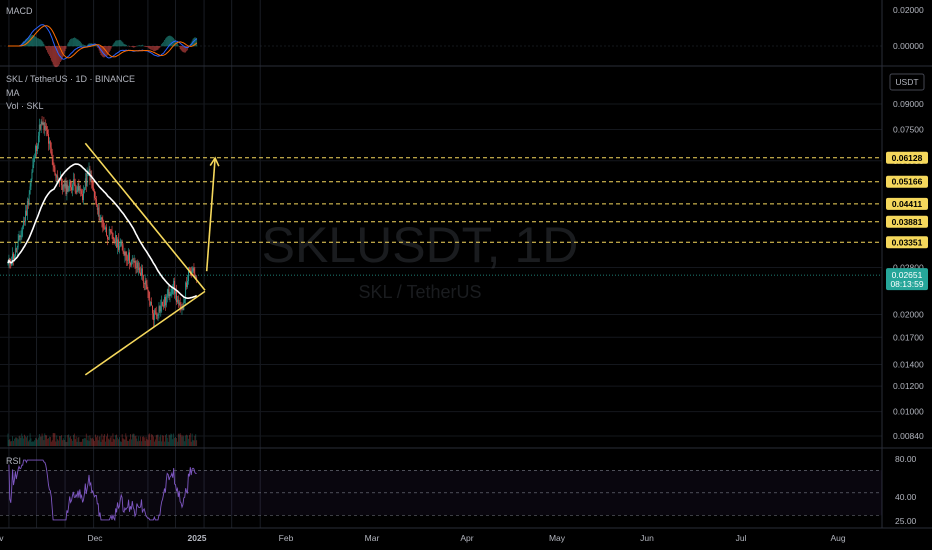  What do you see at coordinates (907, 182) in the screenshot?
I see `level-tag-label: 0.05166` at bounding box center [907, 182].